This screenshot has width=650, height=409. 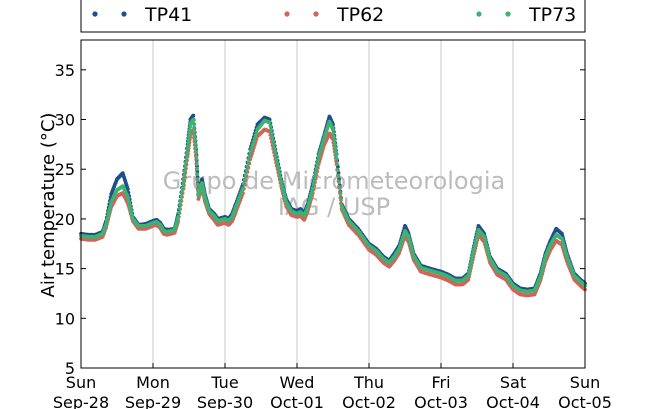 I want to click on x-tick-label-day-7: Sun, so click(x=585, y=382).